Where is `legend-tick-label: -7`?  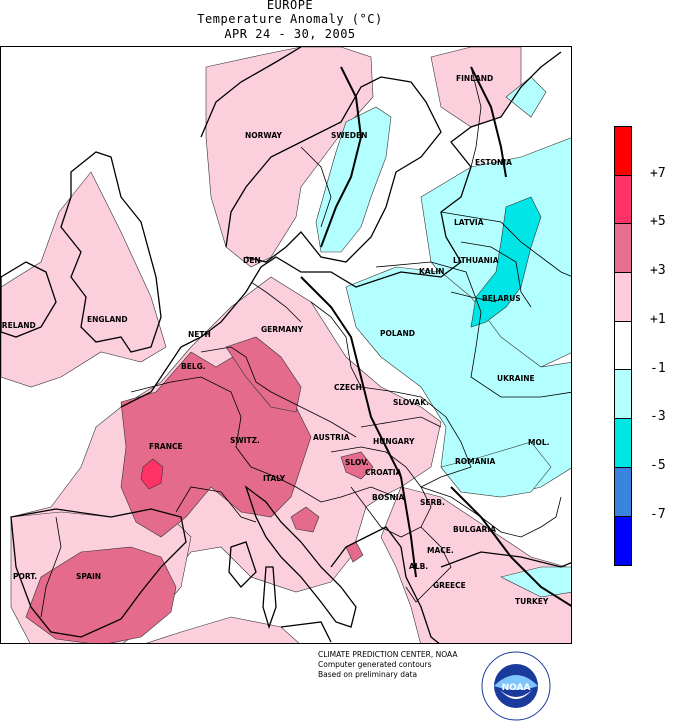 legend-tick-label: -7 is located at coordinates (658, 514).